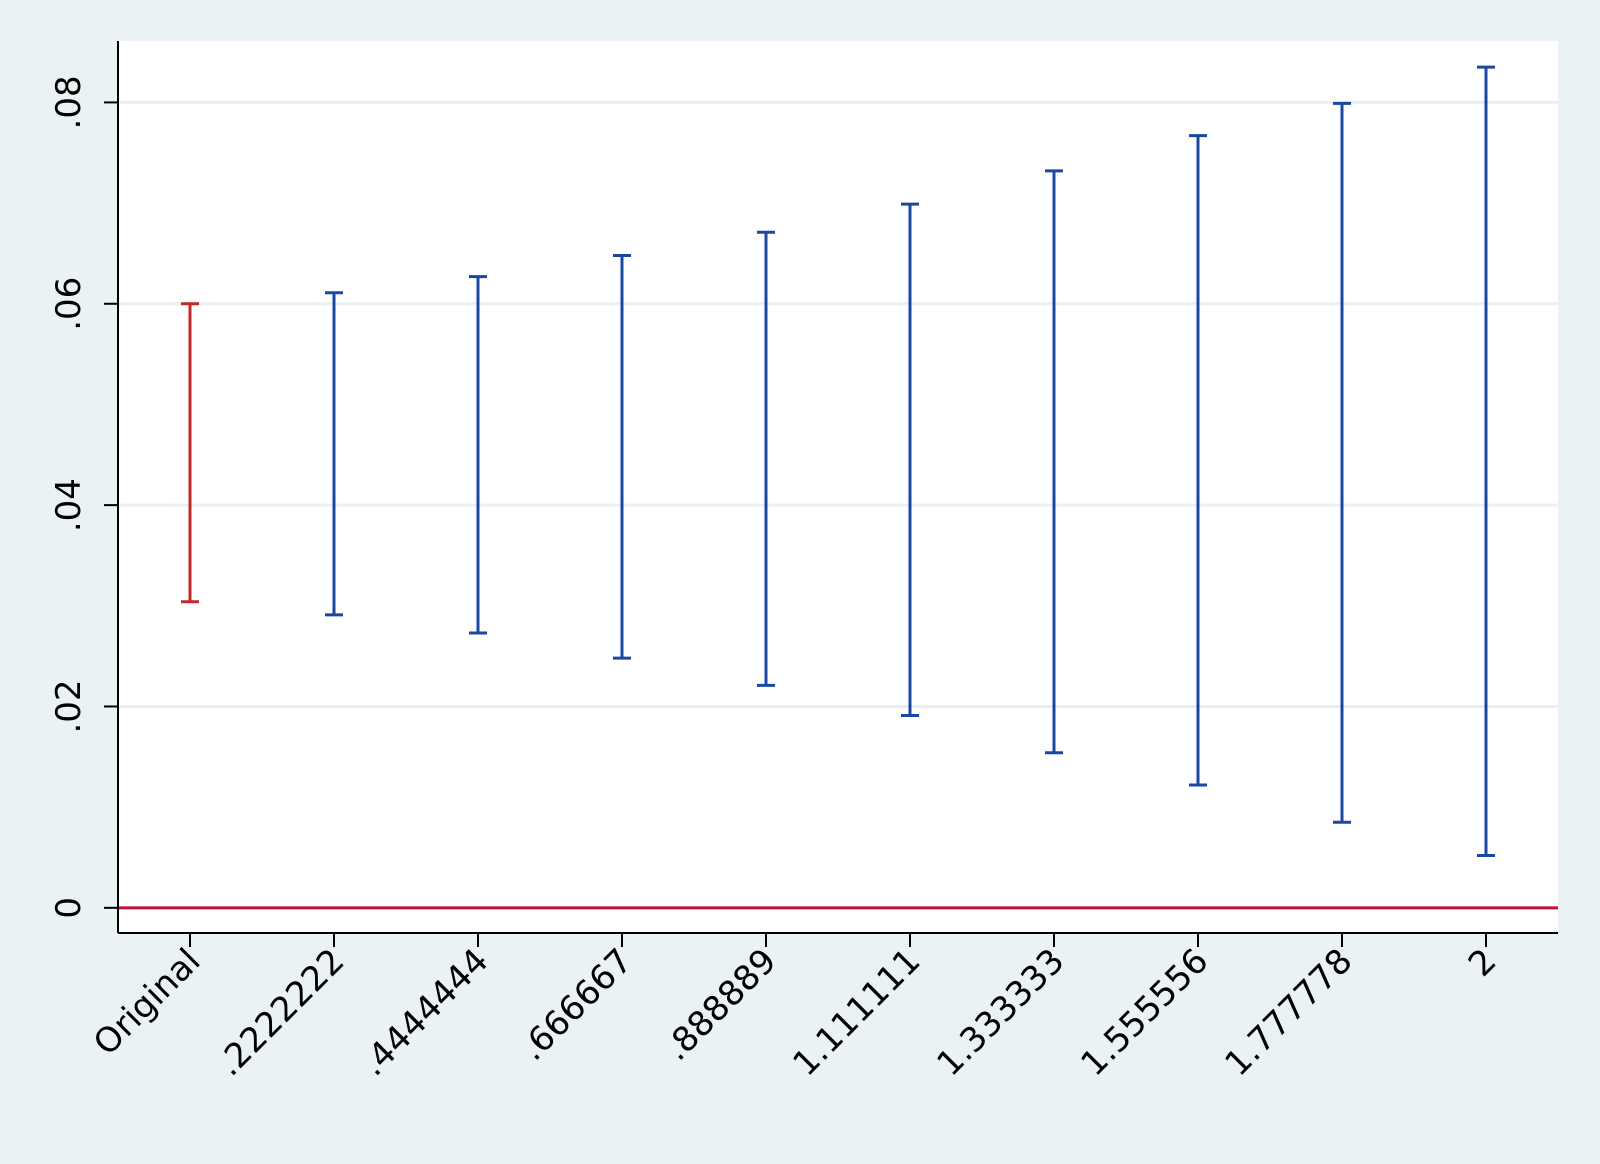  Describe the element at coordinates (69, 706) in the screenshot. I see `y-tick-label: .02` at that location.